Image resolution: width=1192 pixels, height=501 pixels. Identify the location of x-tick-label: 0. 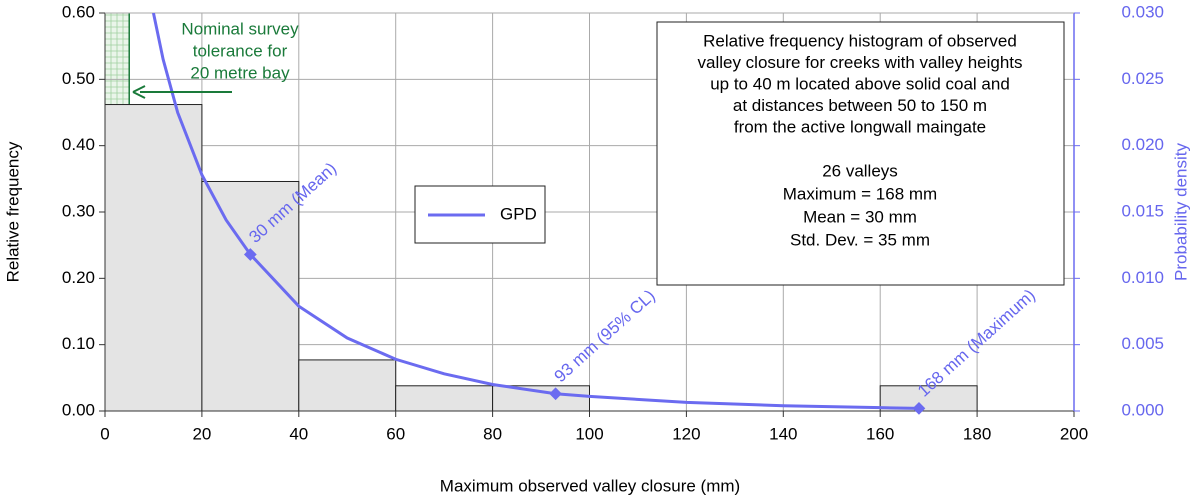
(104, 433).